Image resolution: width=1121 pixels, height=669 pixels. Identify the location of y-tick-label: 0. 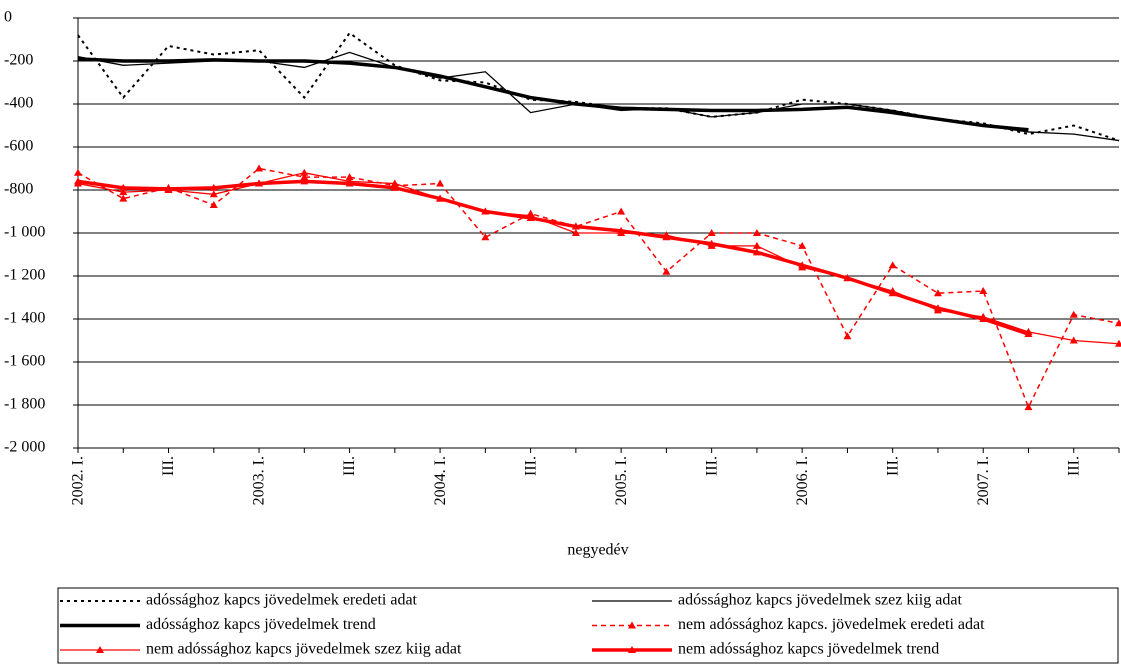
(8, 17).